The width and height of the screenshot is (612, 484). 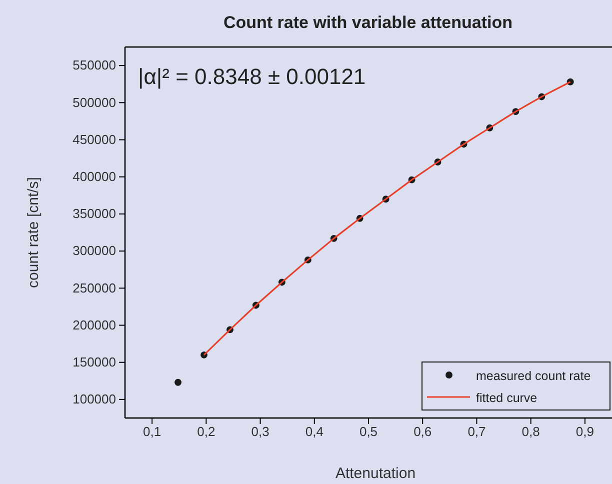 I want to click on legend-label: fitted curve, so click(x=507, y=398).